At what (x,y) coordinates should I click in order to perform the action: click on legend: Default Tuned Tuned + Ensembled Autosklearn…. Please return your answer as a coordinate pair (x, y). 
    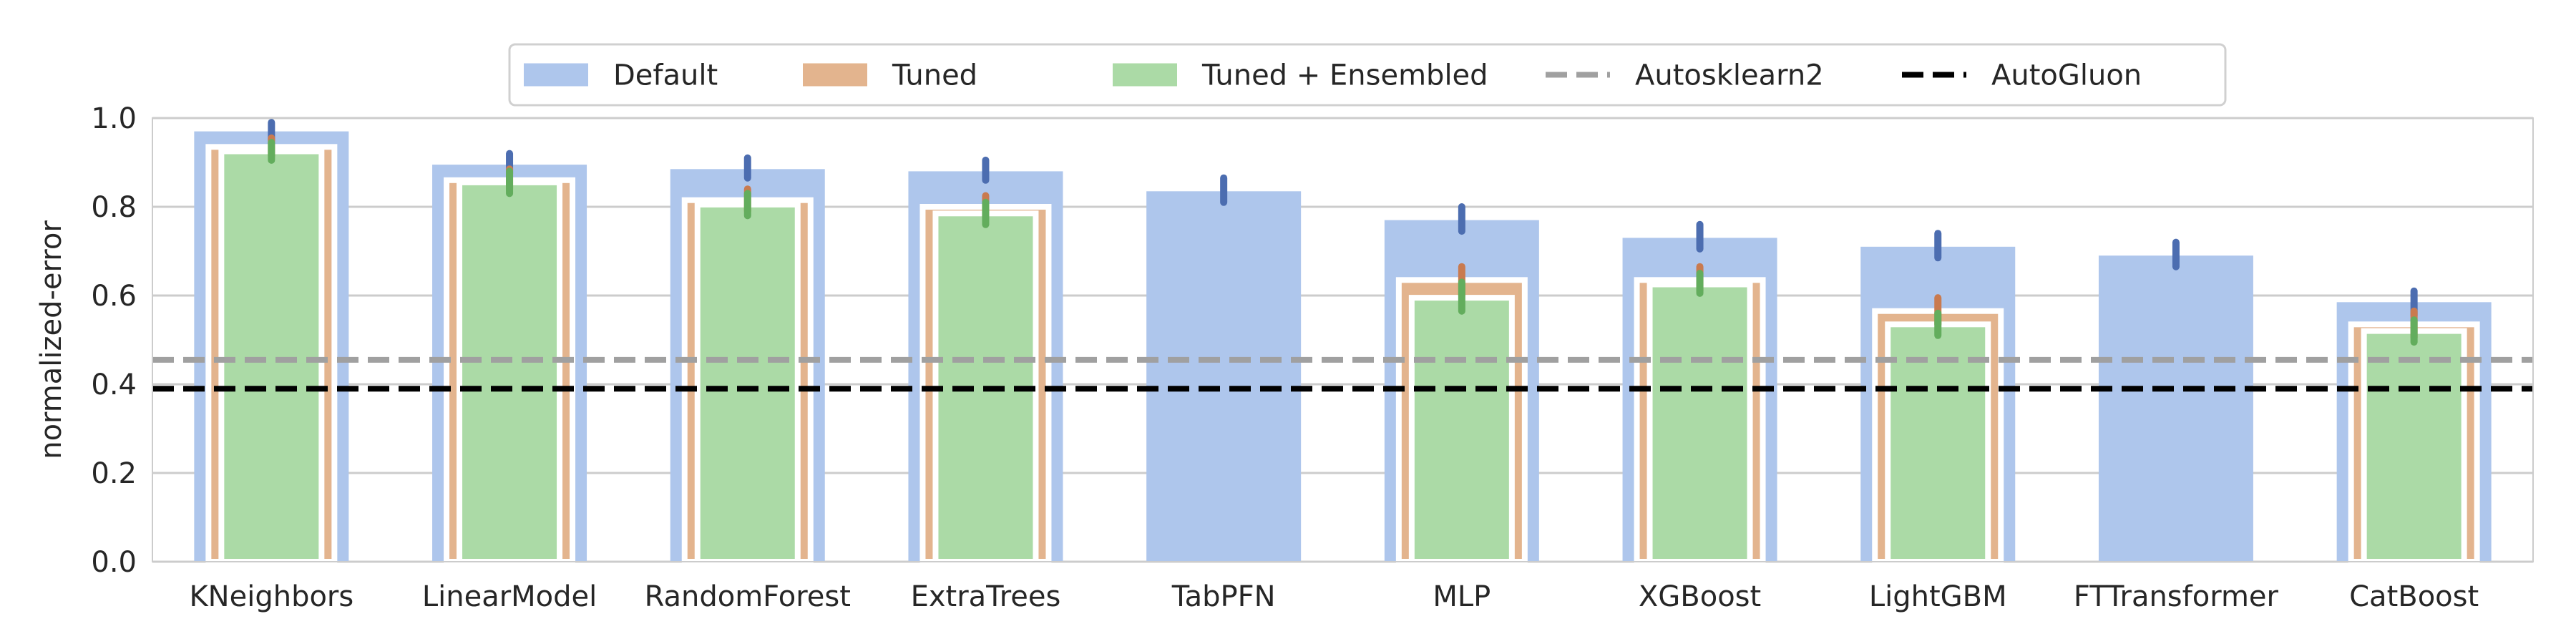
    Looking at the image, I should click on (1367, 75).